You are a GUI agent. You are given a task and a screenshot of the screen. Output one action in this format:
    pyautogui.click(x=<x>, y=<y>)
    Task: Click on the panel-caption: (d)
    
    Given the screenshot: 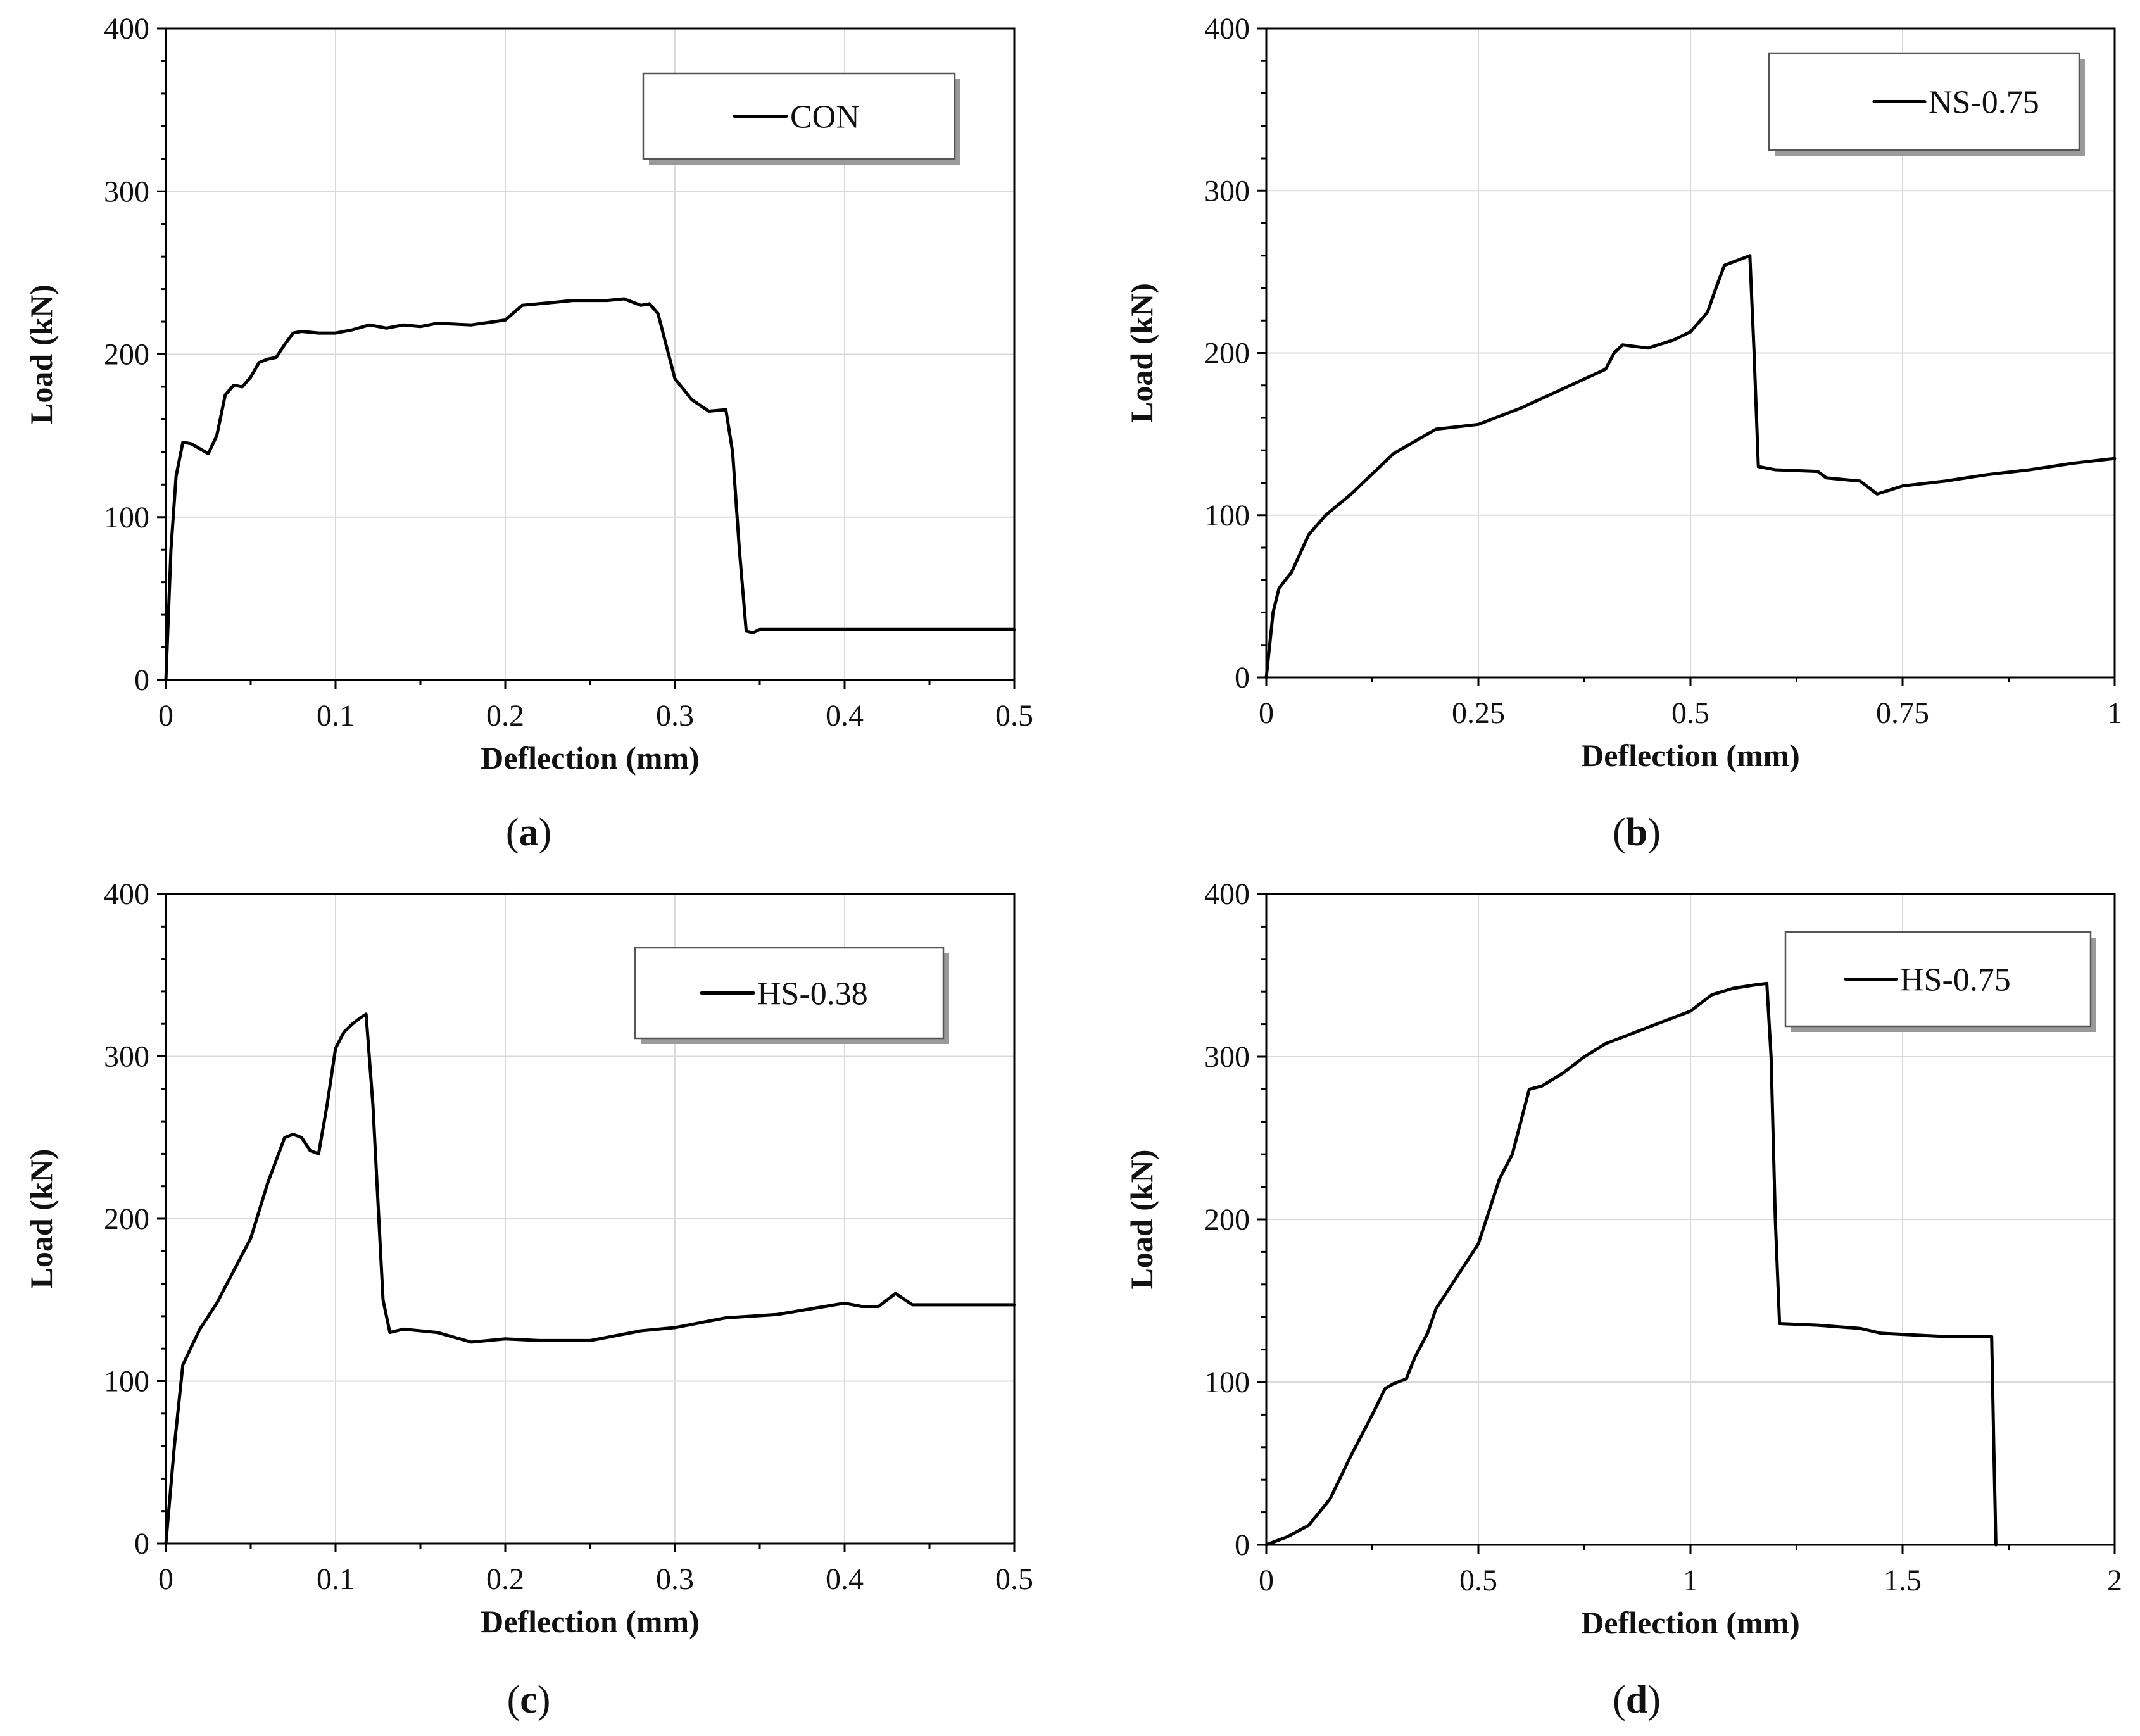 What is the action you would take?
    pyautogui.click(x=1637, y=1699)
    